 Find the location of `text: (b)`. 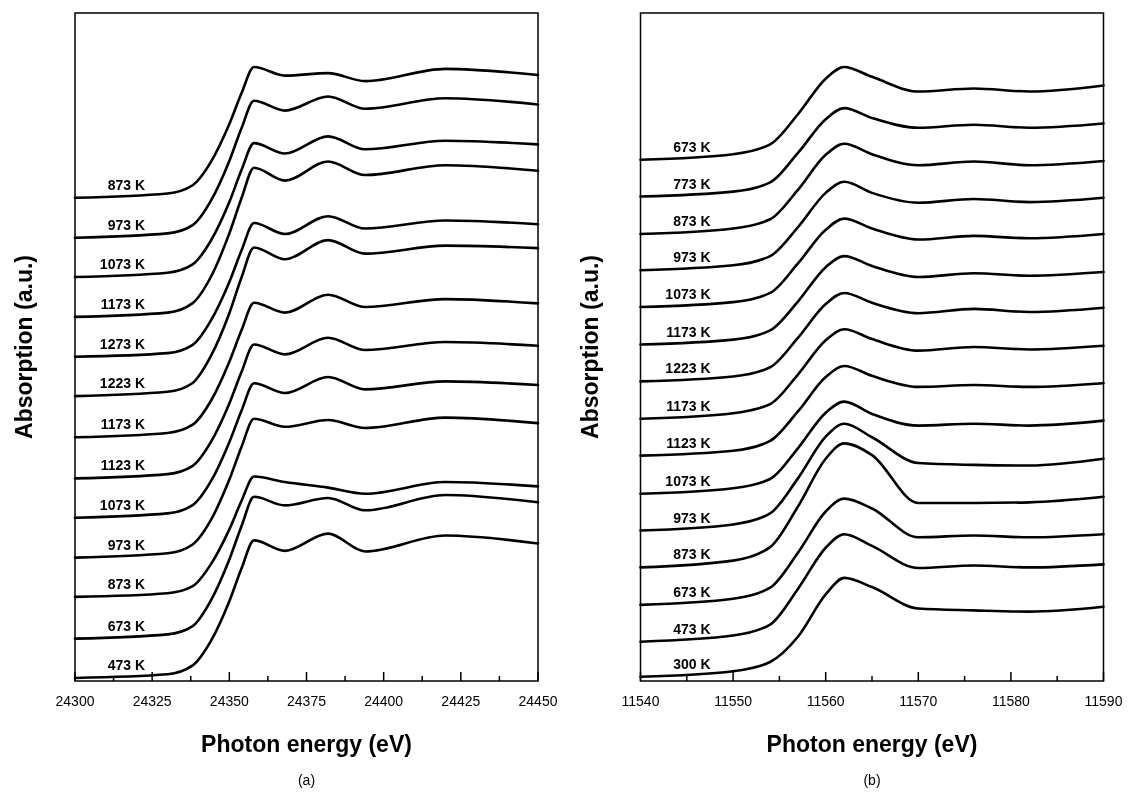

text: (b) is located at coordinates (872, 780).